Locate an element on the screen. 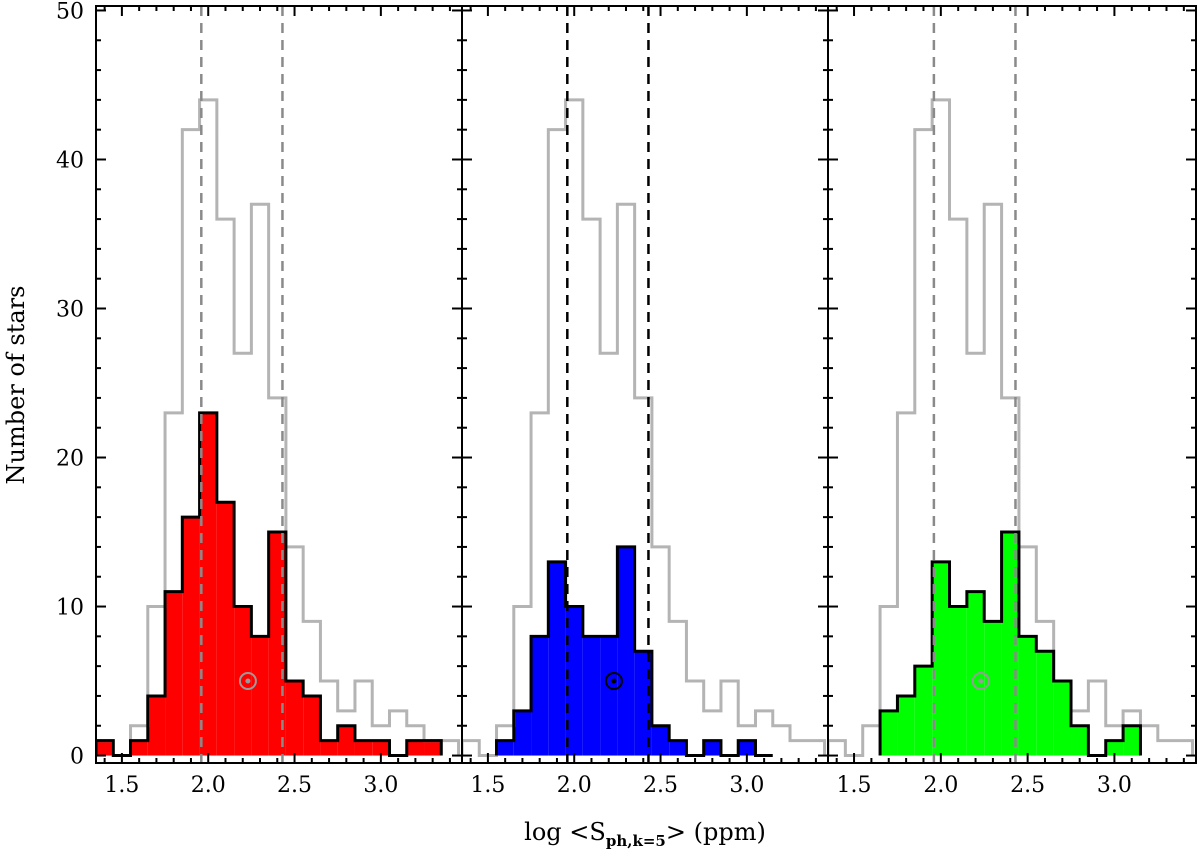  x-axis-title-subscript: ph,k=5 is located at coordinates (636, 841).